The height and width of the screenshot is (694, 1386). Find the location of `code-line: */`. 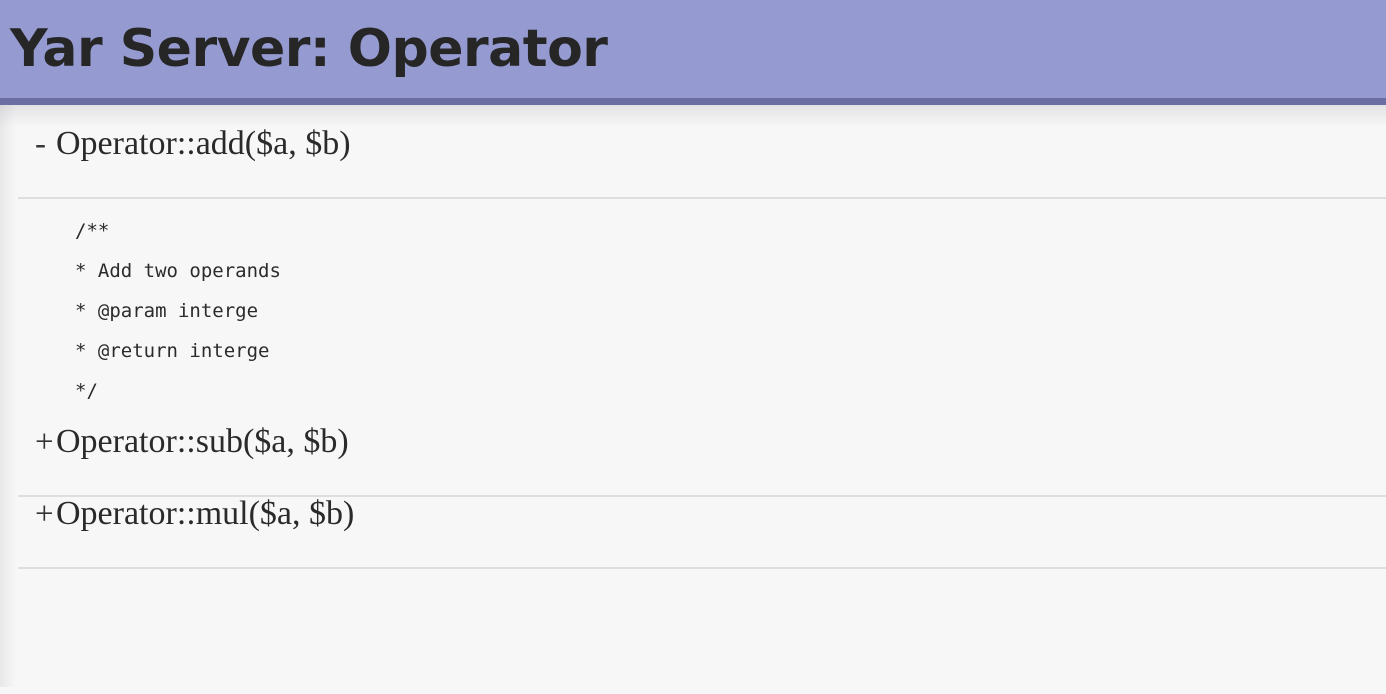

code-line: */ is located at coordinates (86, 391).